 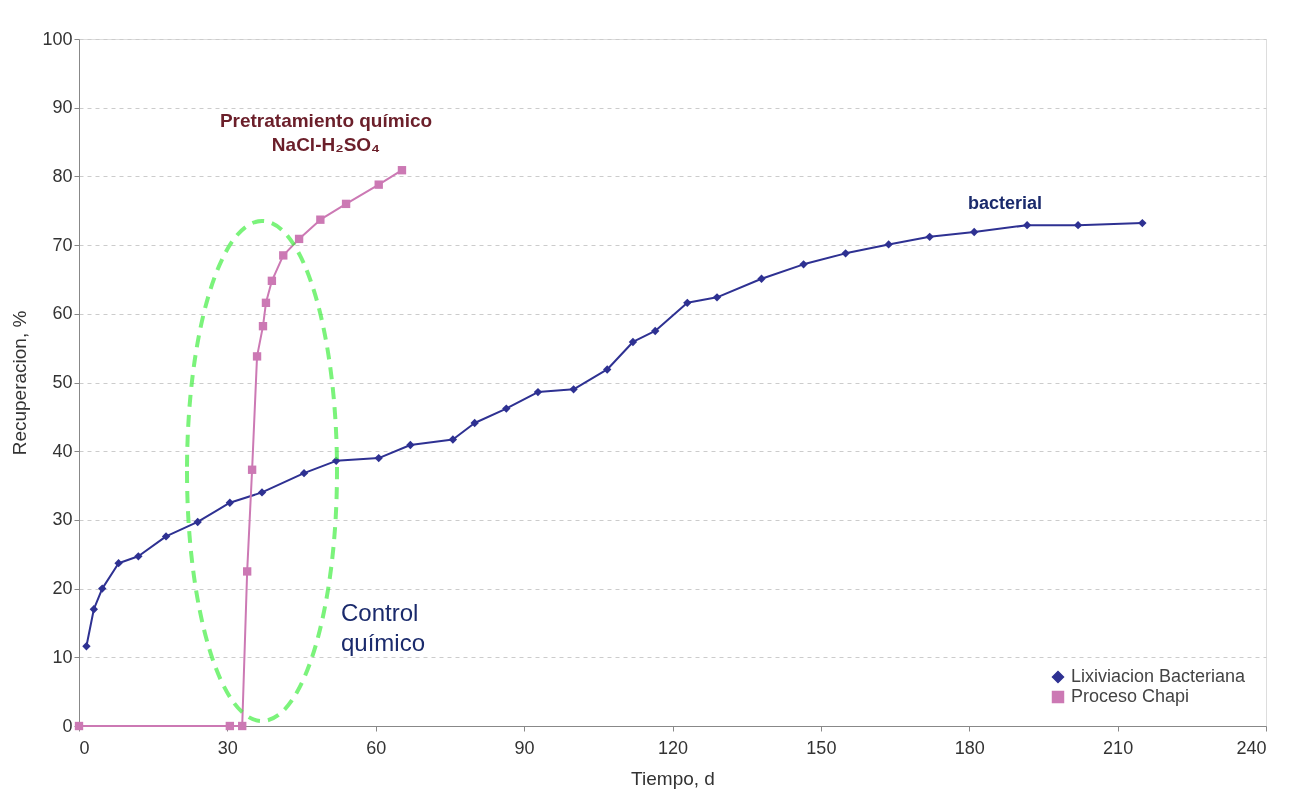 I want to click on x-tick-label: 60, so click(x=376, y=747).